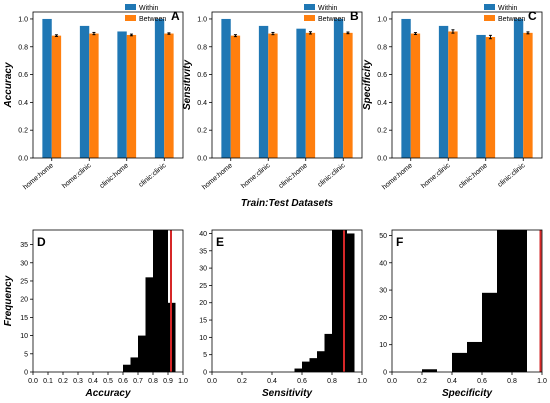 Image resolution: width=550 pixels, height=403 pixels. Describe the element at coordinates (23, 131) in the screenshot. I see `bar-panel-0-ytick-label: 0.2` at that location.